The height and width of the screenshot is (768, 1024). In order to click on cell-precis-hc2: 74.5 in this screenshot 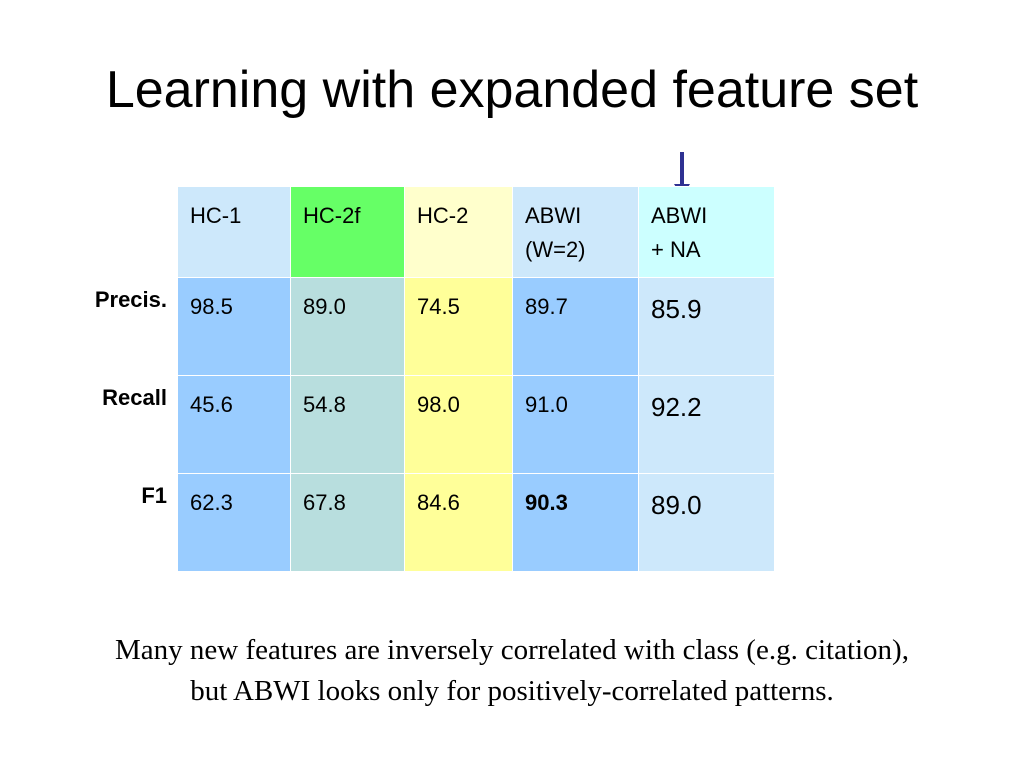, I will do `click(458, 326)`.